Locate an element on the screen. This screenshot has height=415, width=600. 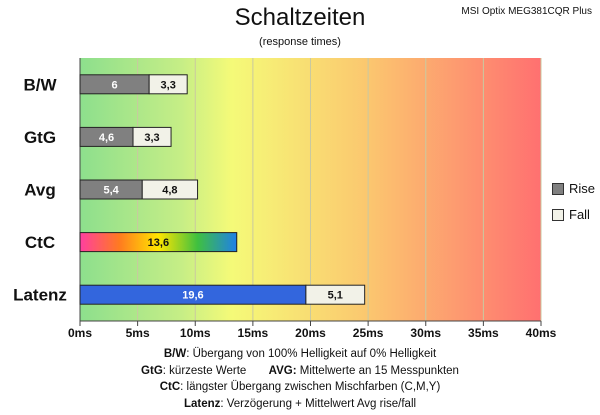
monitor-model-label: MSI Optix MEG381CQR Plus is located at coordinates (526, 11).